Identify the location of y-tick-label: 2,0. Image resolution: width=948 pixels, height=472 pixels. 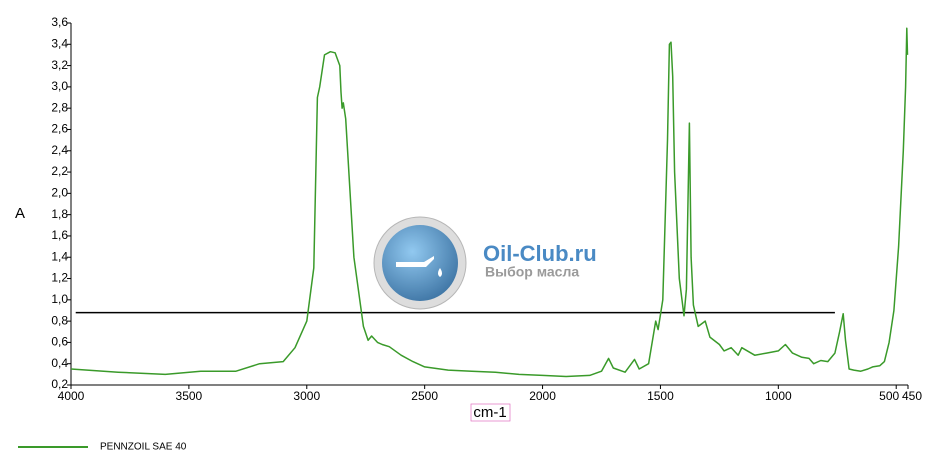
(59, 193).